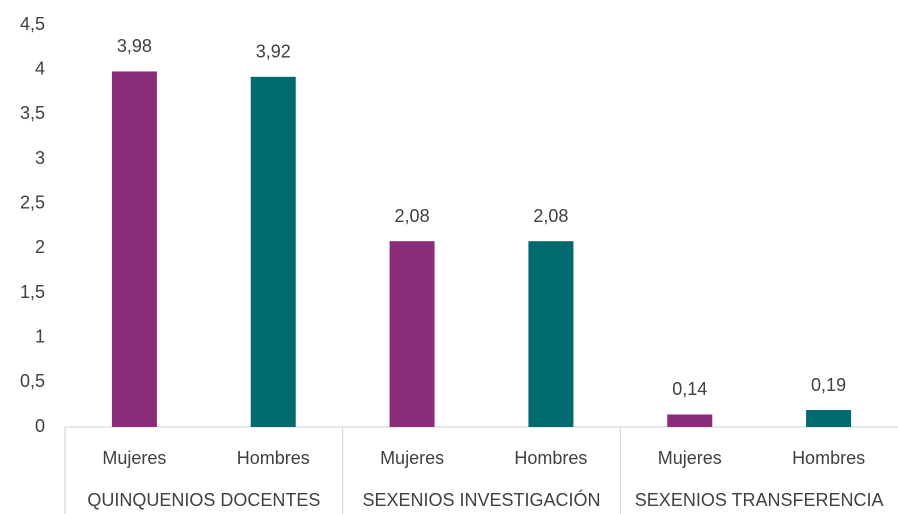 The width and height of the screenshot is (898, 514). I want to click on data-label: 3,92, so click(273, 52).